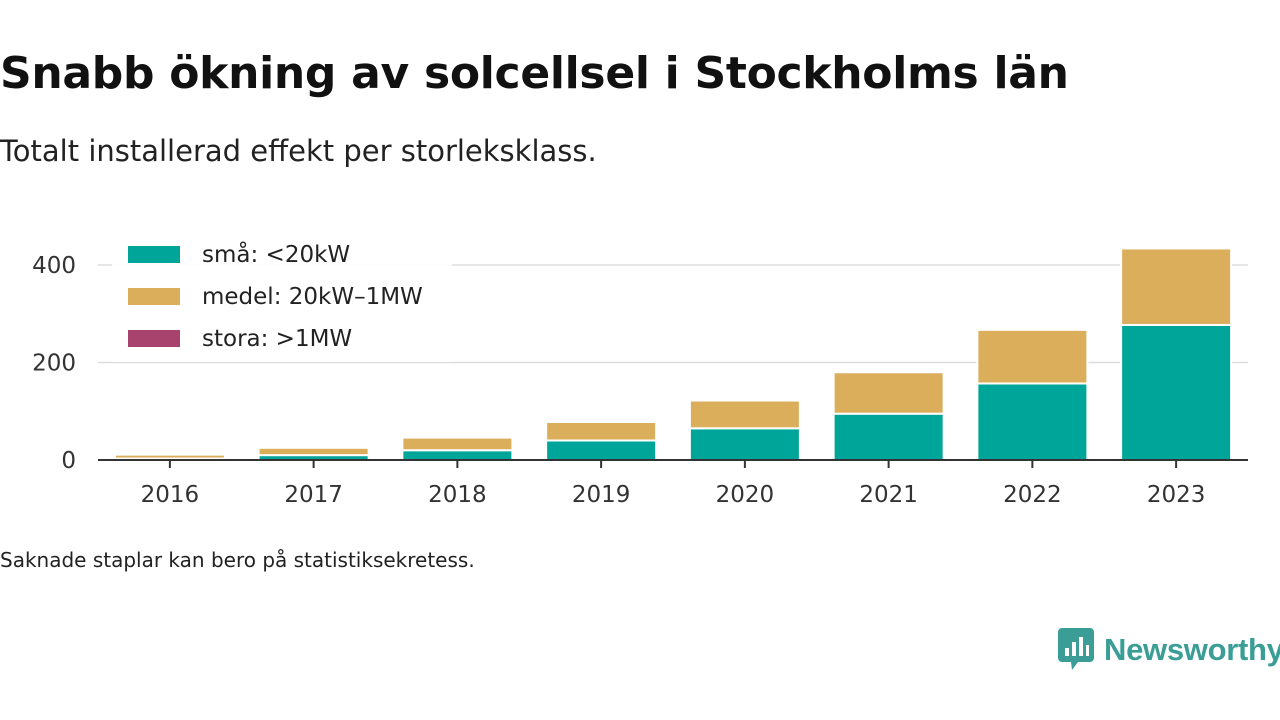  What do you see at coordinates (68, 461) in the screenshot?
I see `y-tick-label: 0` at bounding box center [68, 461].